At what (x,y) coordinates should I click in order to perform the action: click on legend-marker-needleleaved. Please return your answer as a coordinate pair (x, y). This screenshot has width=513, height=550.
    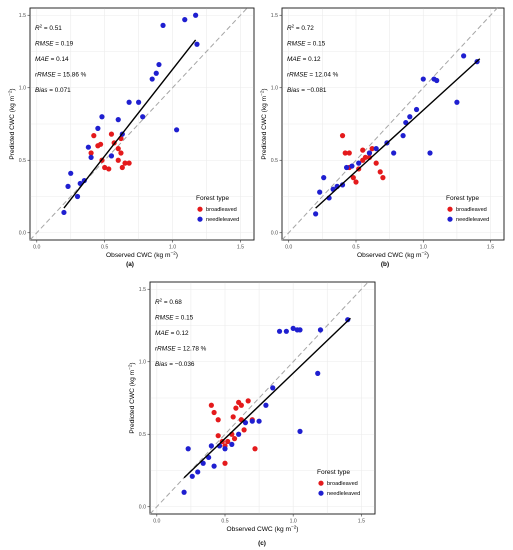
    Looking at the image, I should click on (200, 219).